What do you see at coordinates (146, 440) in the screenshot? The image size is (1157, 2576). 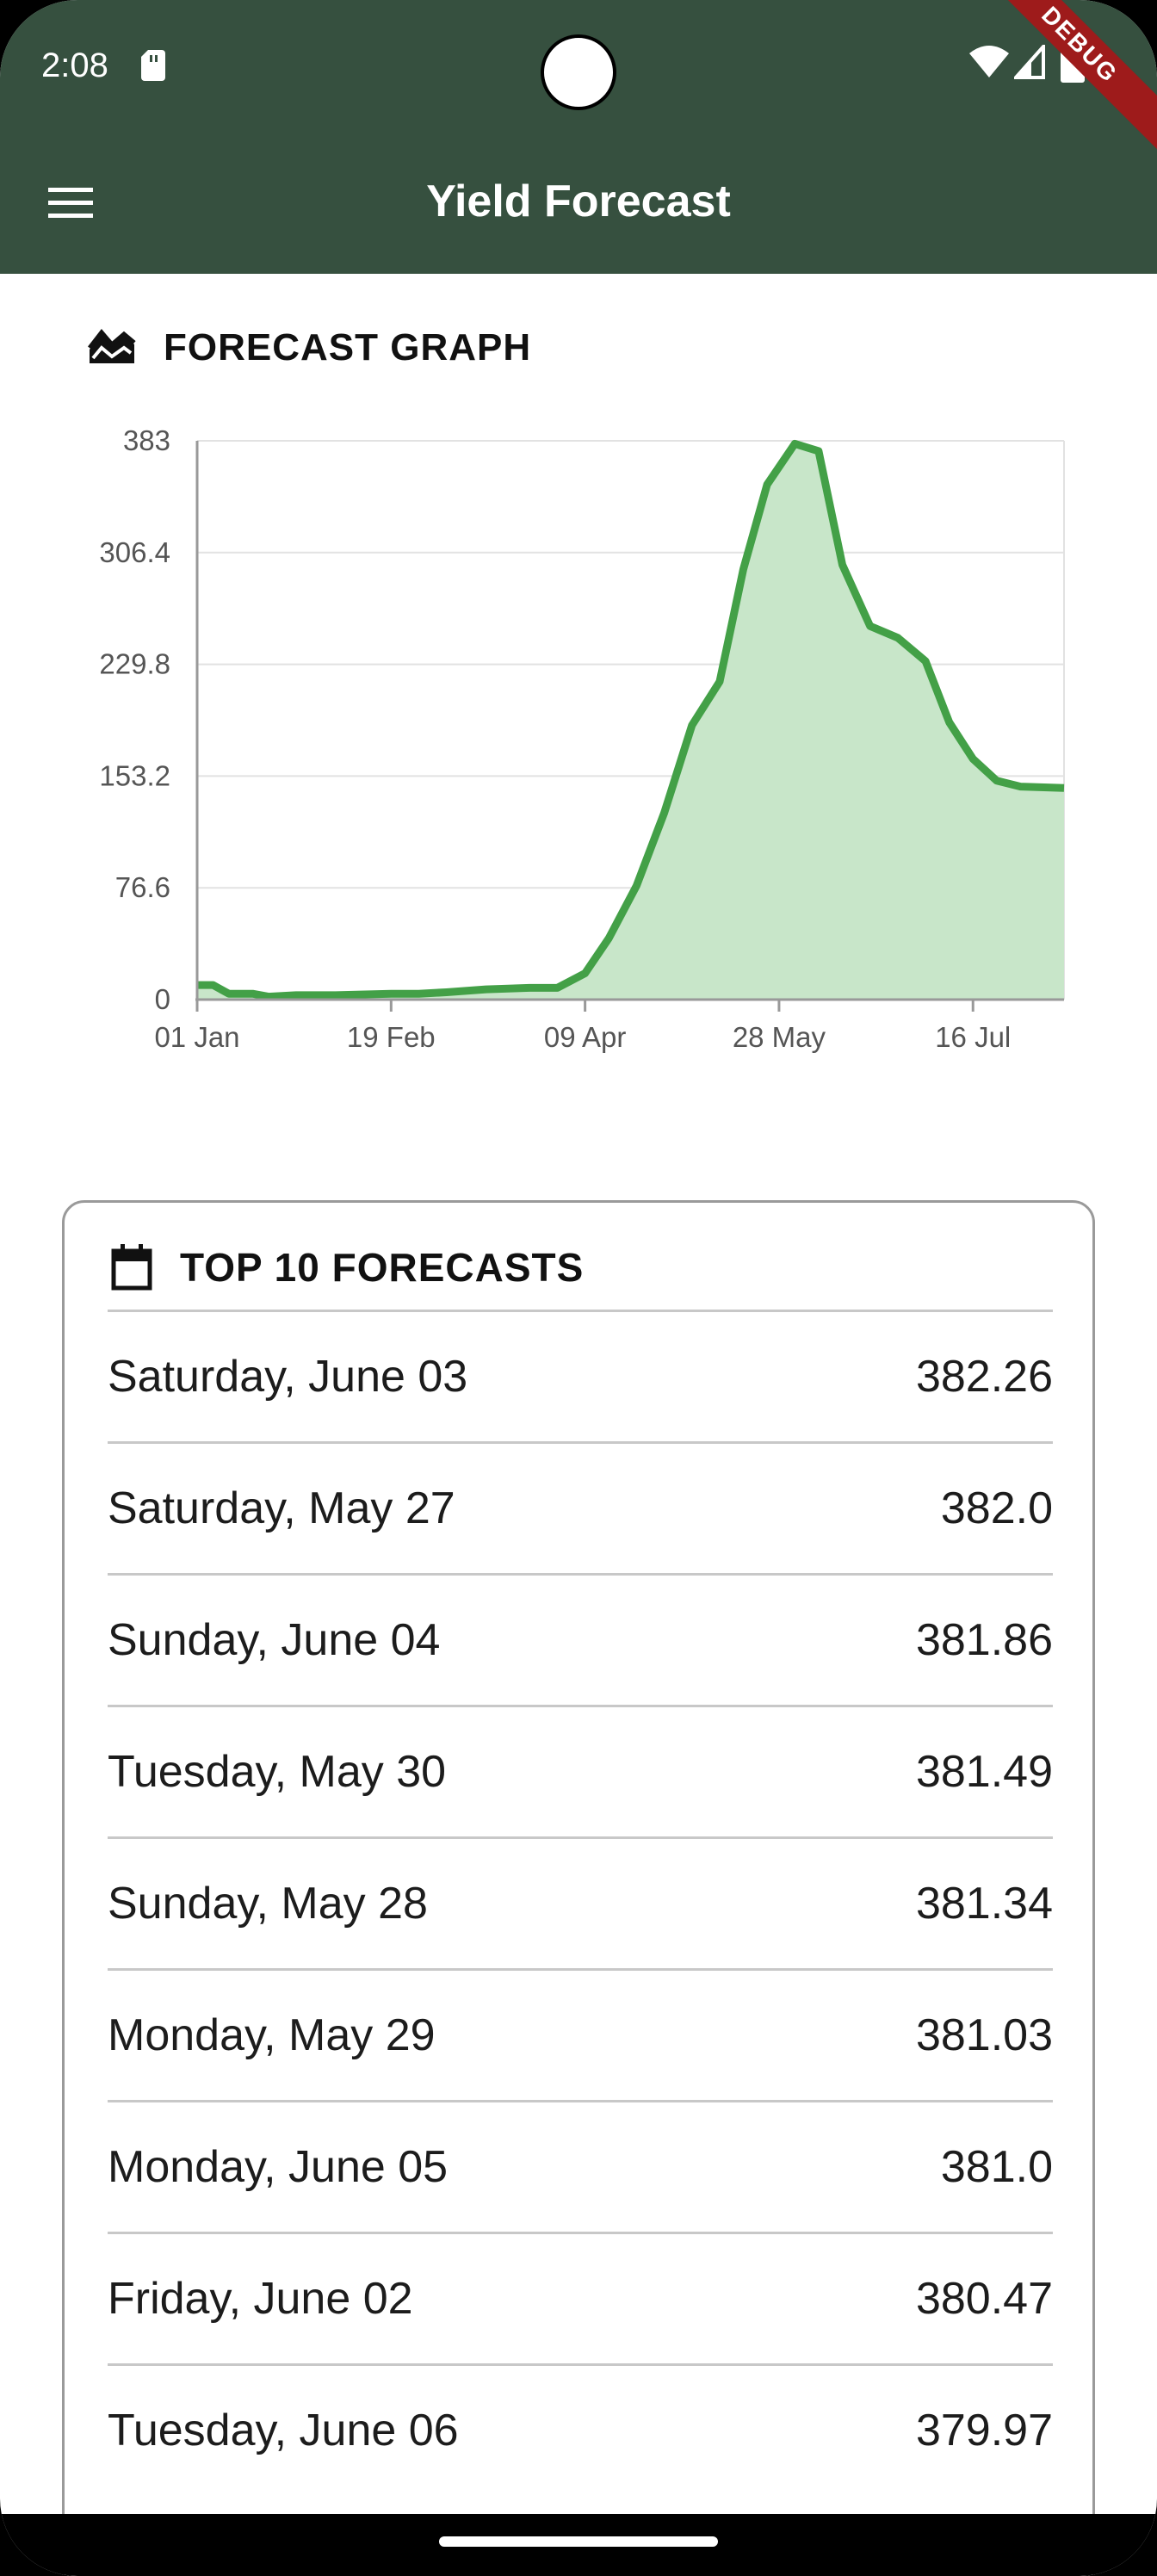 I see `y-tick-label: 383` at bounding box center [146, 440].